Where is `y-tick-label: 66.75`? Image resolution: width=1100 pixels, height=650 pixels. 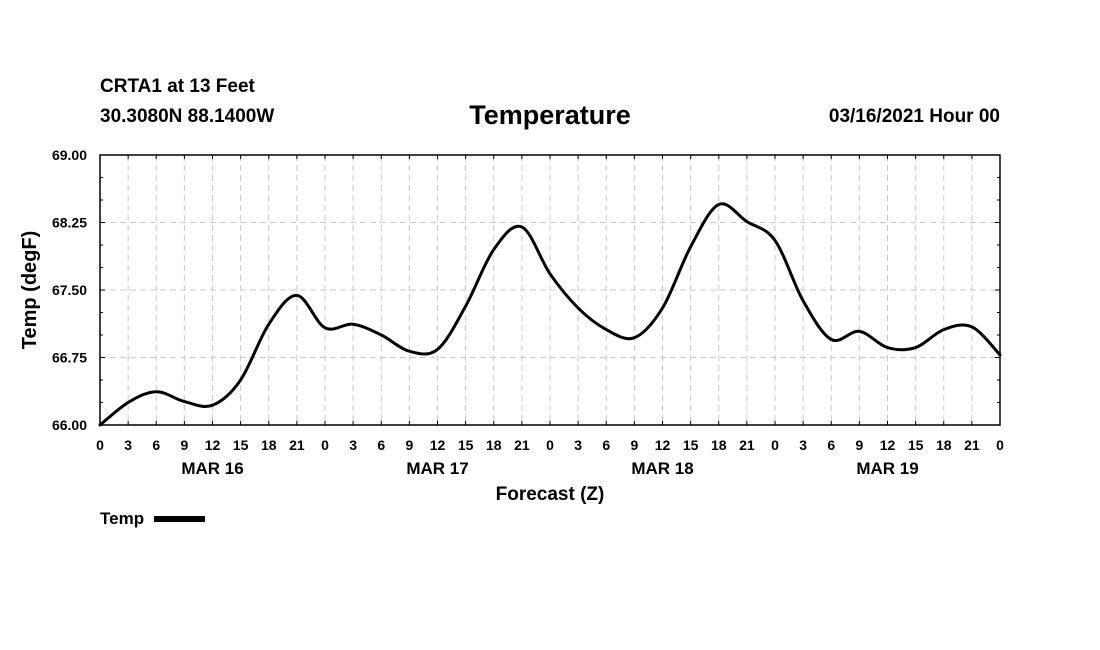
y-tick-label: 66.75 is located at coordinates (69, 358).